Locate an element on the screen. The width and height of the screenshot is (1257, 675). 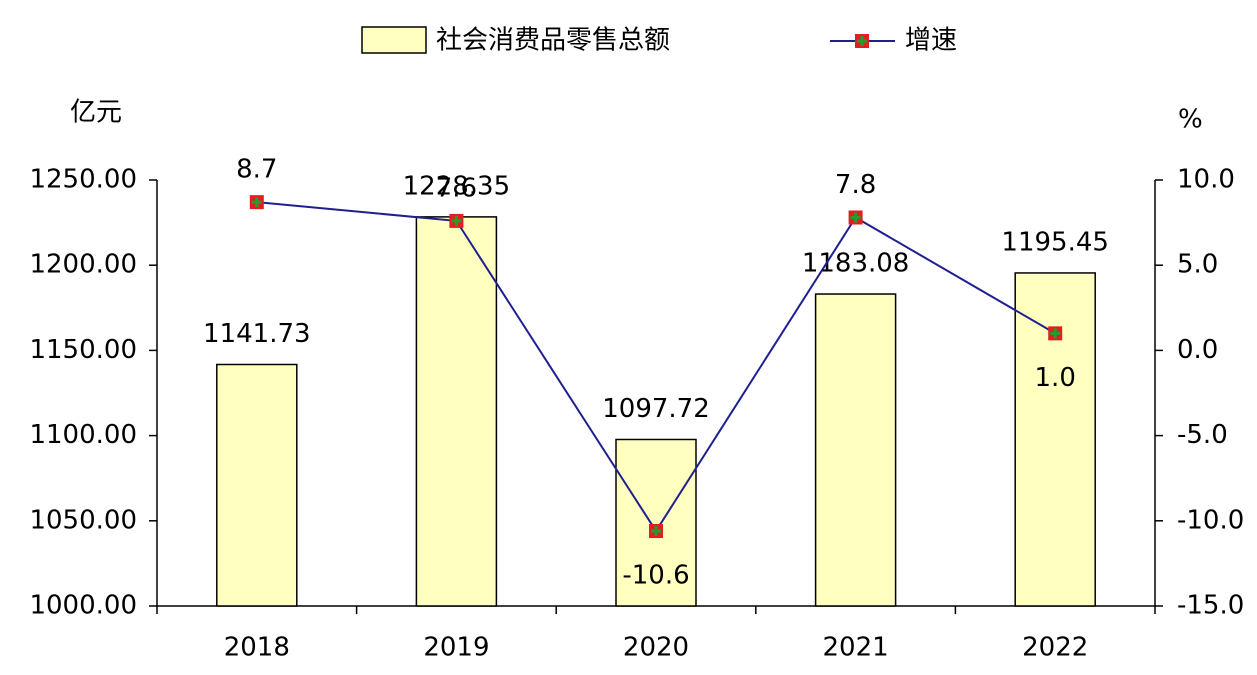
x-tick-label: 2021 is located at coordinates (856, 648).